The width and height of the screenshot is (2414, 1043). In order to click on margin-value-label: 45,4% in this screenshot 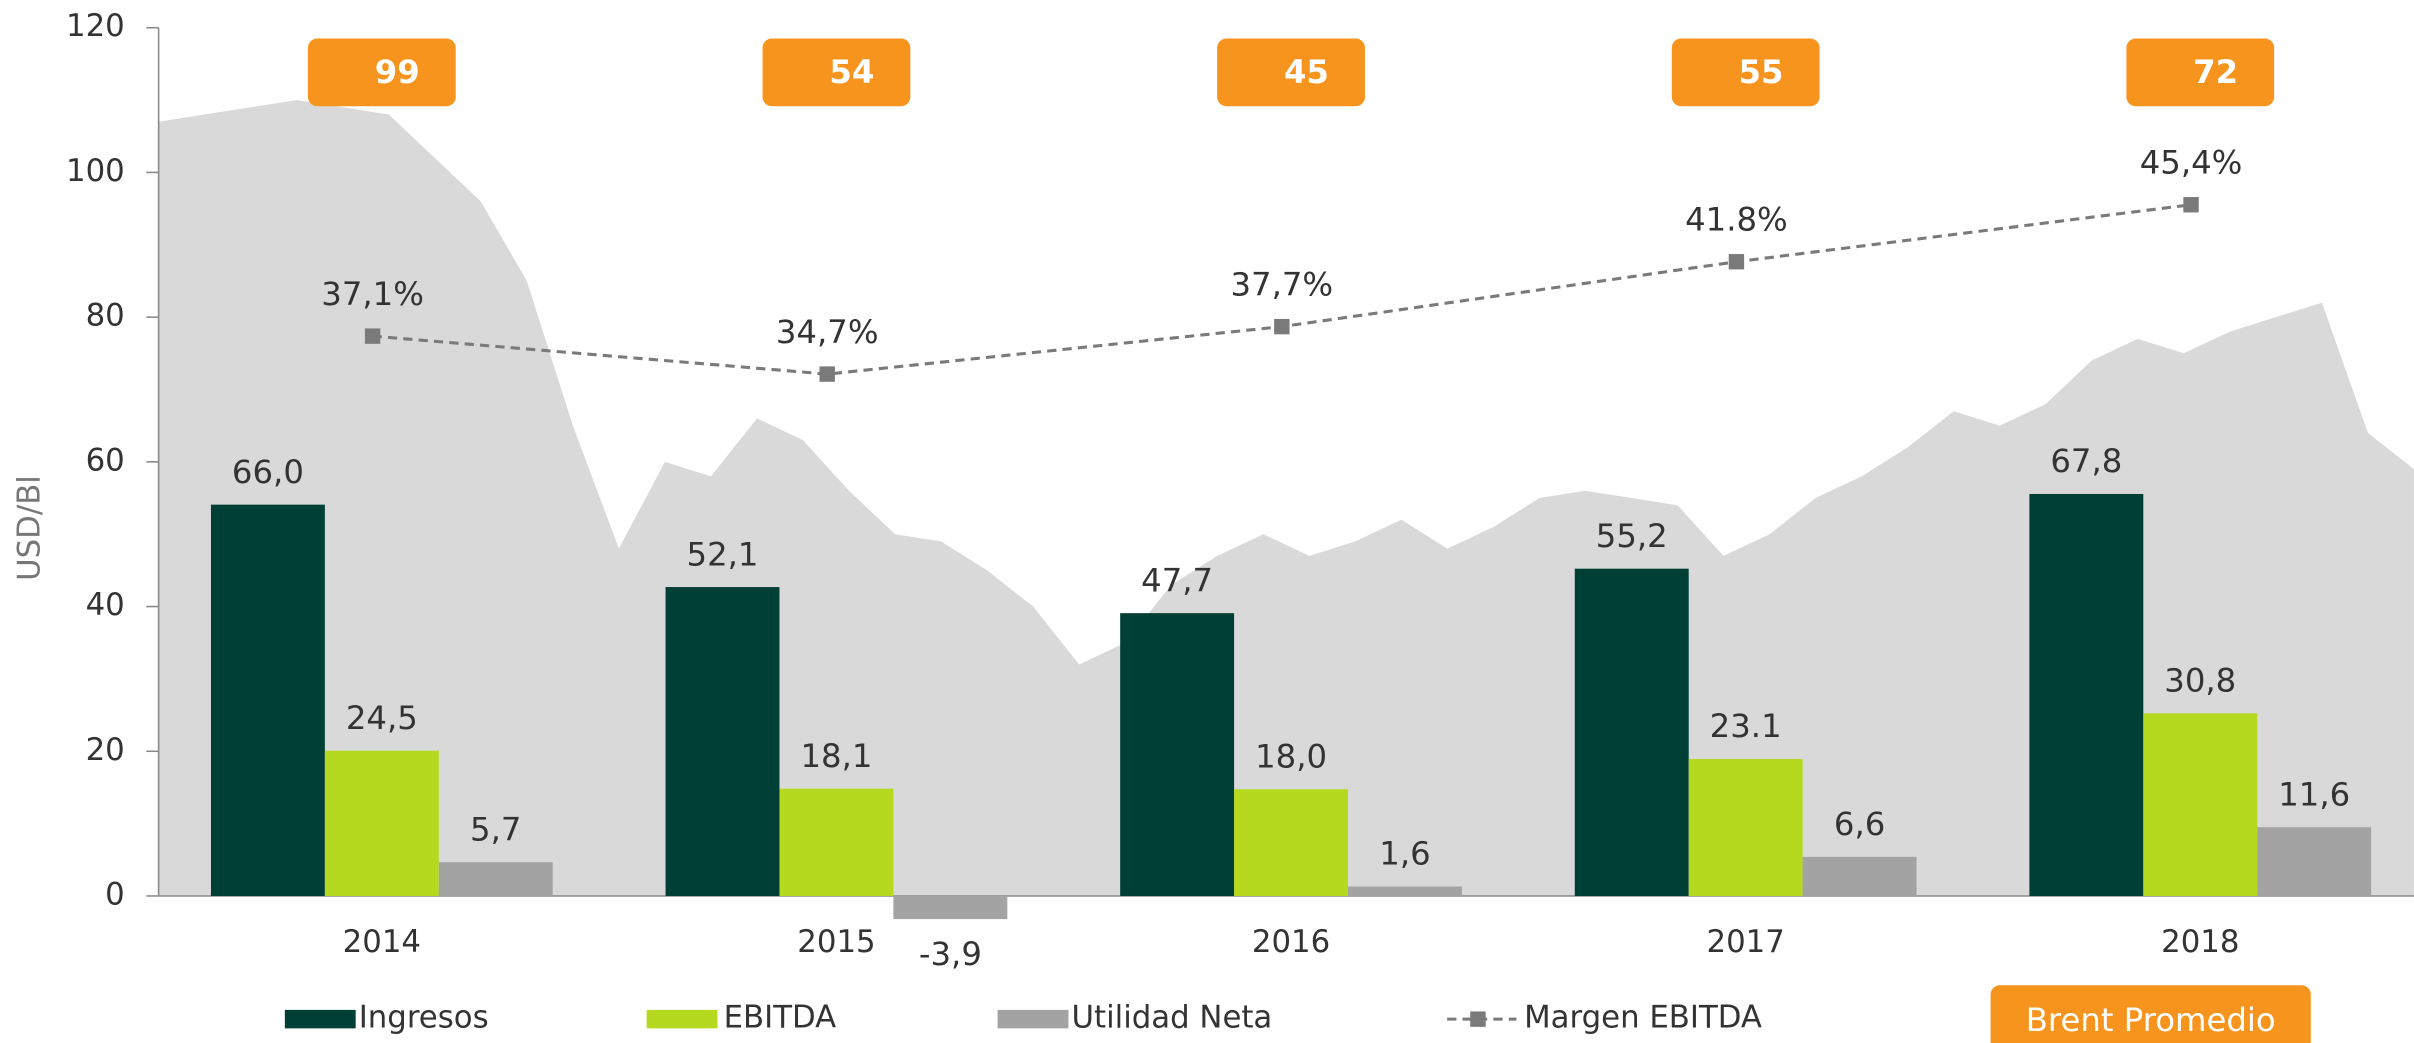, I will do `click(2191, 163)`.